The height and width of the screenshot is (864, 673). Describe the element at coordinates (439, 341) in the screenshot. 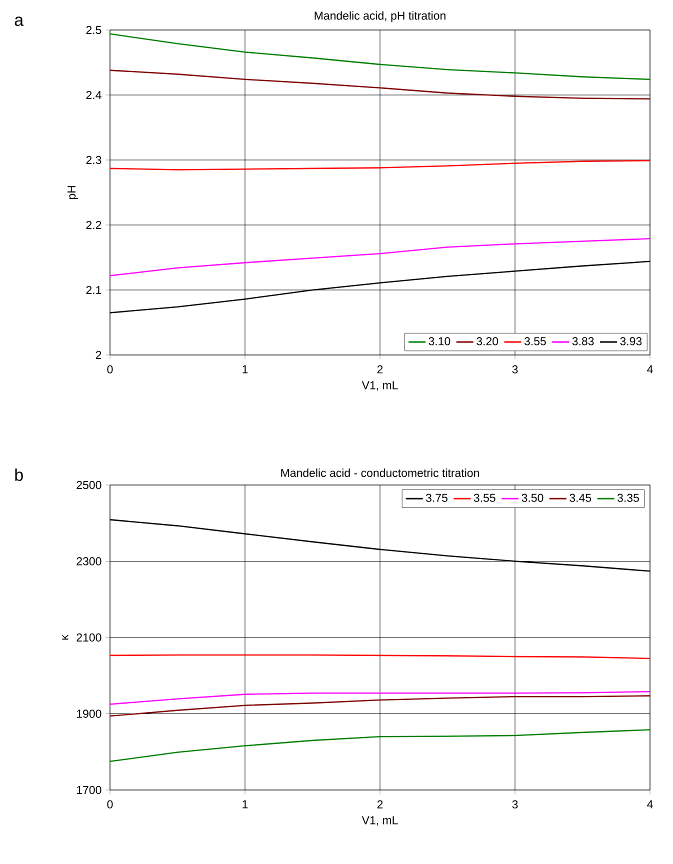

I see `legend-label: 3.10` at that location.